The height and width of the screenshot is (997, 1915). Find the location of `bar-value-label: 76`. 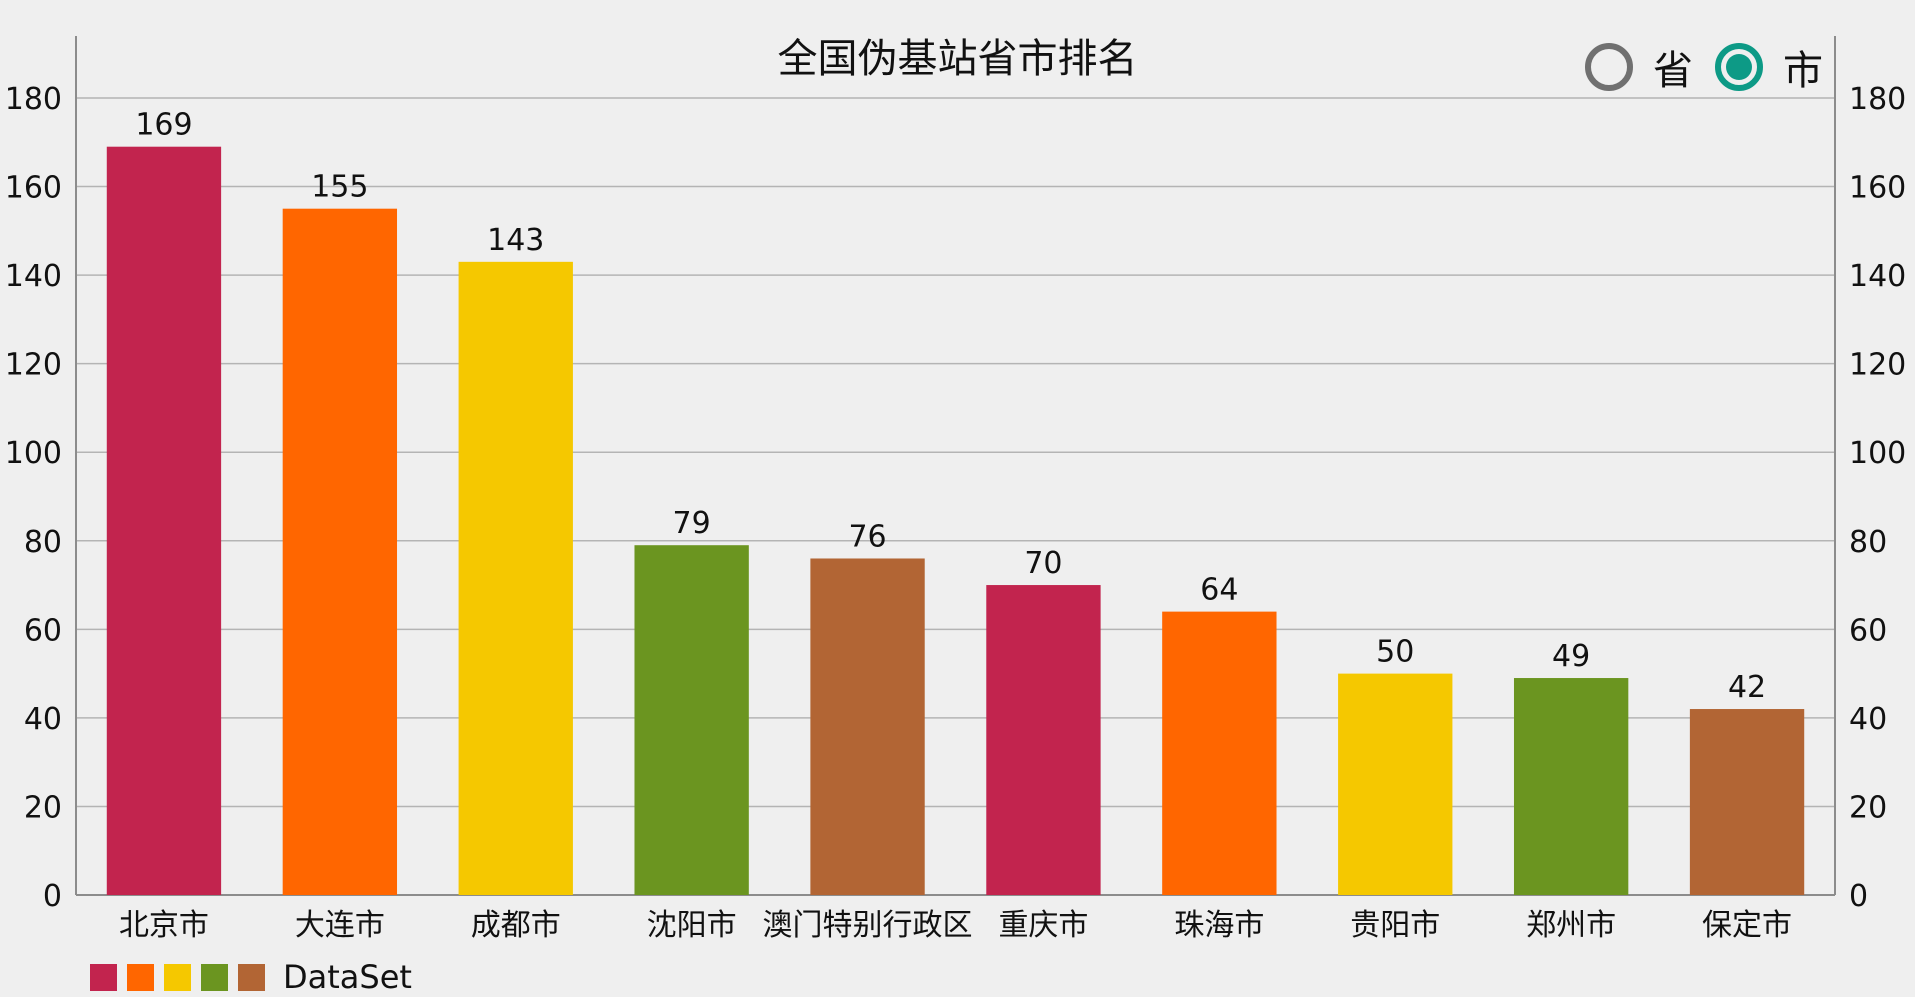

bar-value-label: 76 is located at coordinates (867, 536).